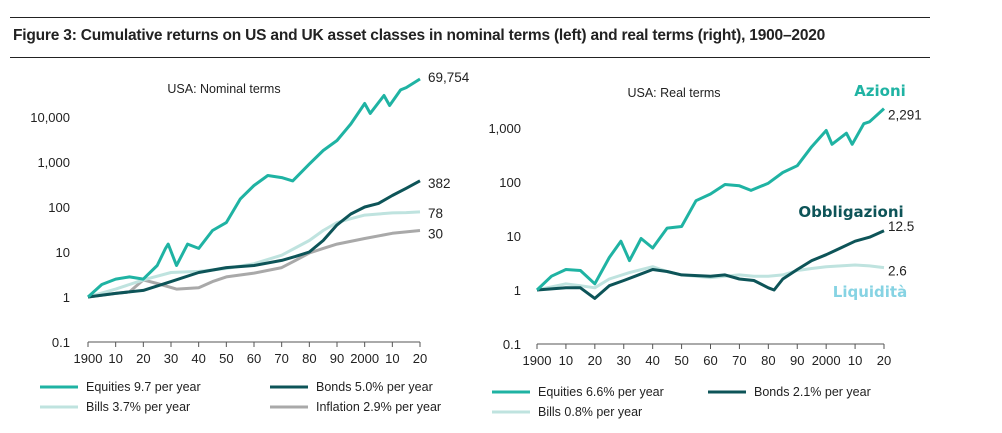 The width and height of the screenshot is (1002, 433). Describe the element at coordinates (439, 183) in the screenshot. I see `end-value-label-bonds: 382` at that location.